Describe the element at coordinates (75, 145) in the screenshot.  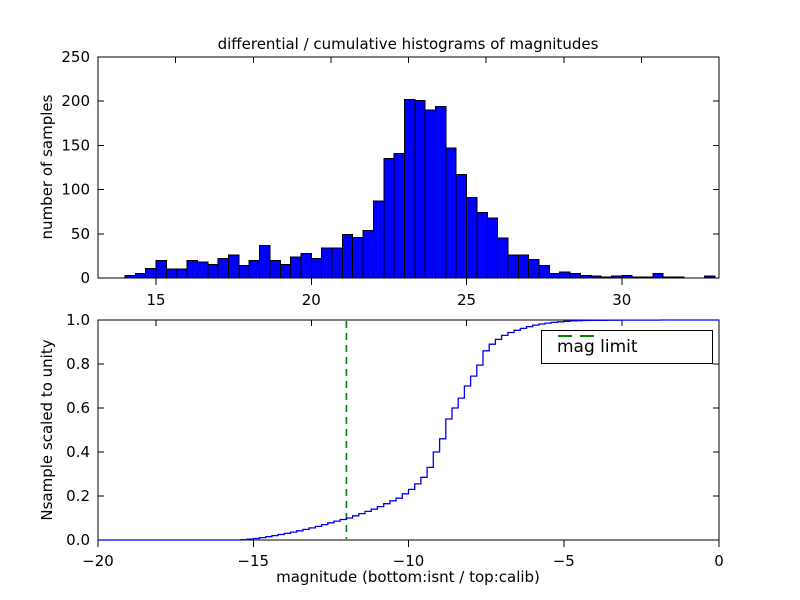
I see `tick-label: 150` at that location.